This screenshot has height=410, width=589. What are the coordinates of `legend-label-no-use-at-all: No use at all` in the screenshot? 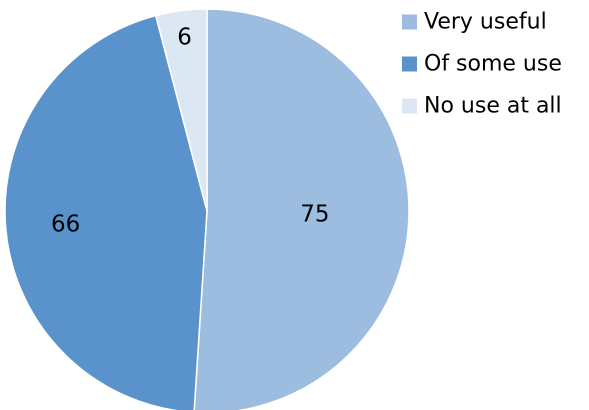 It's located at (493, 106).